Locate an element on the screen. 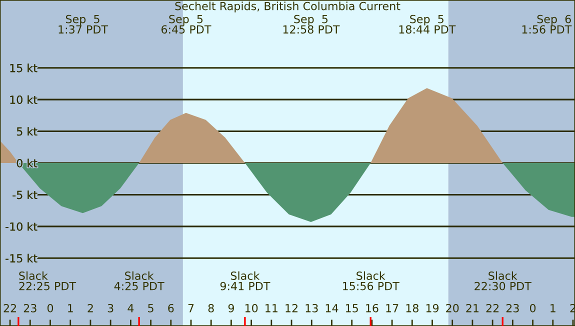  y-tick-label: -5 kt is located at coordinates (25, 195).